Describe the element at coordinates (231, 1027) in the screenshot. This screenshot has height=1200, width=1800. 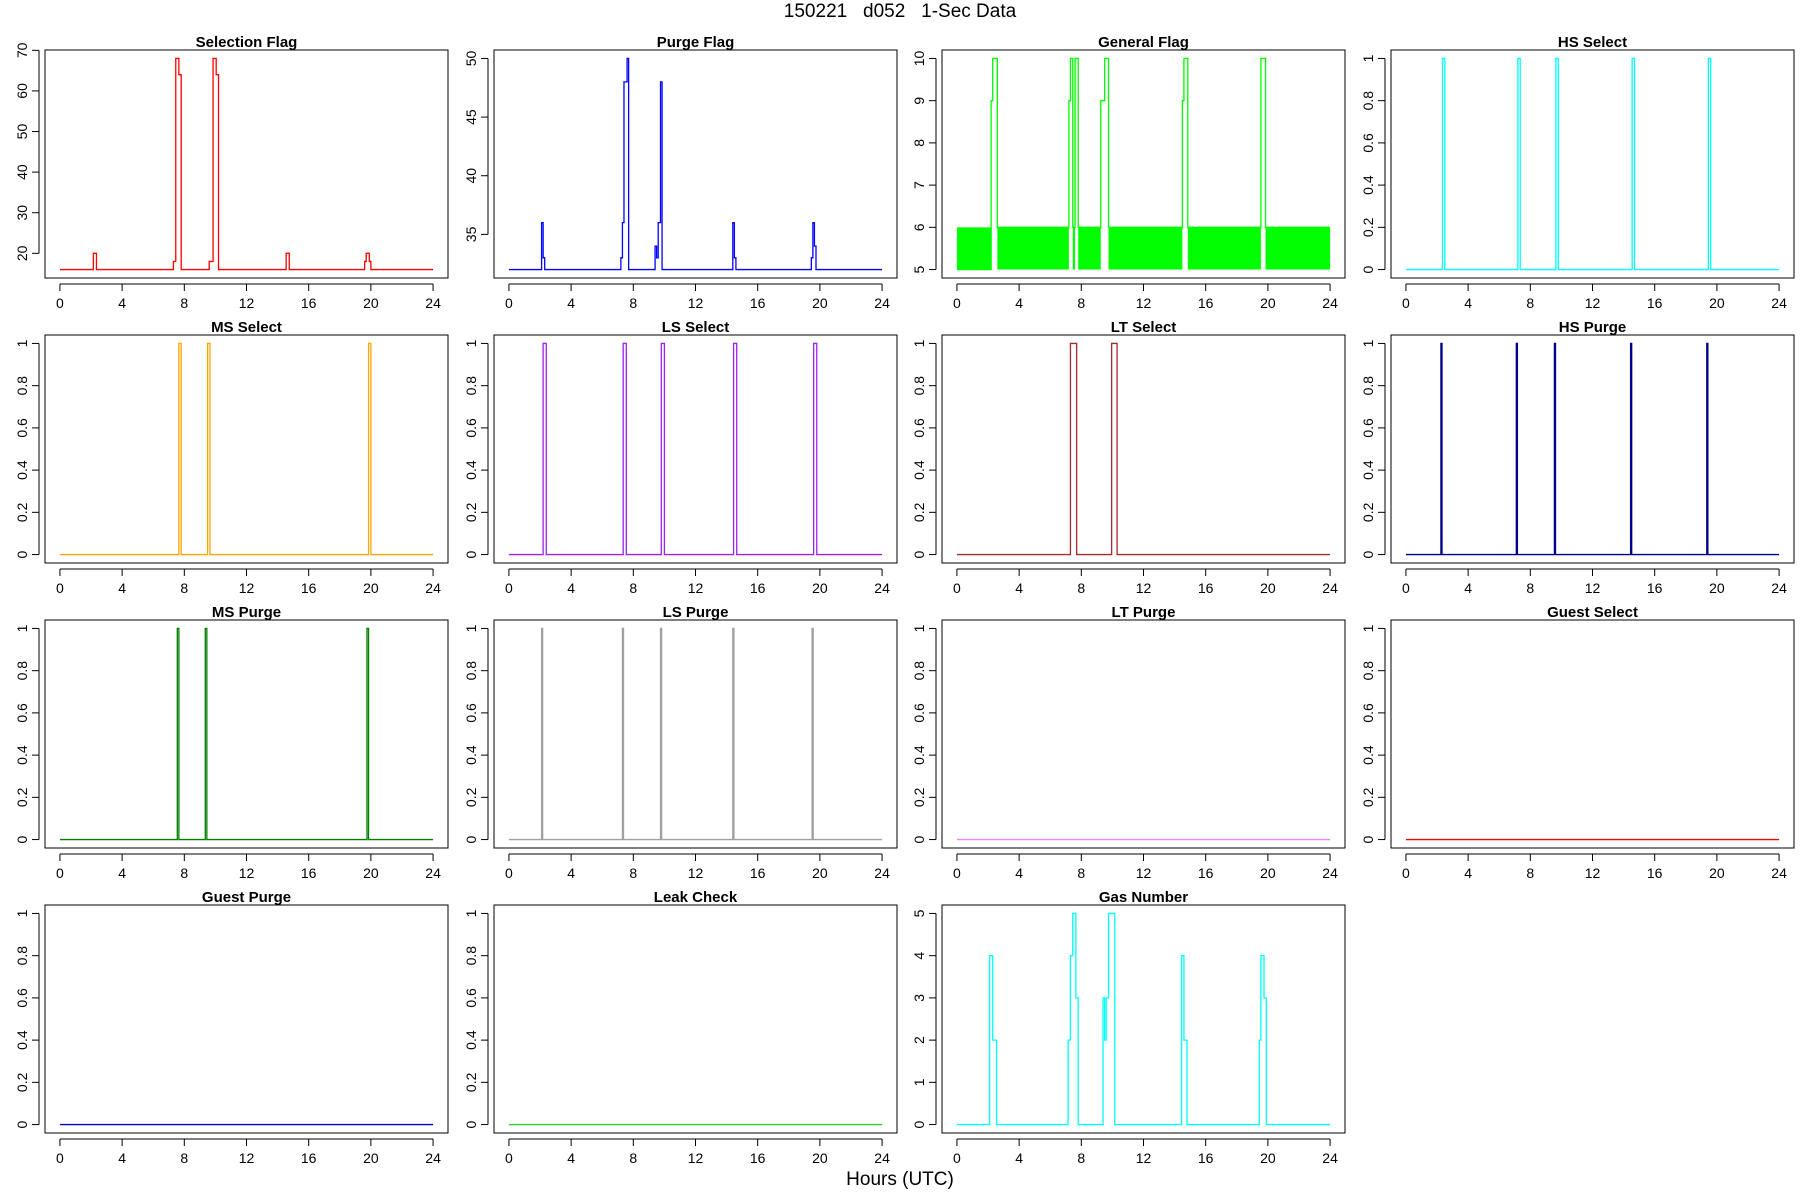
I see `panel-guest-purge: Guest Purge 0 4 8 12 16 20 24 0 0.2 0.4 0.6 0.8 1` at that location.